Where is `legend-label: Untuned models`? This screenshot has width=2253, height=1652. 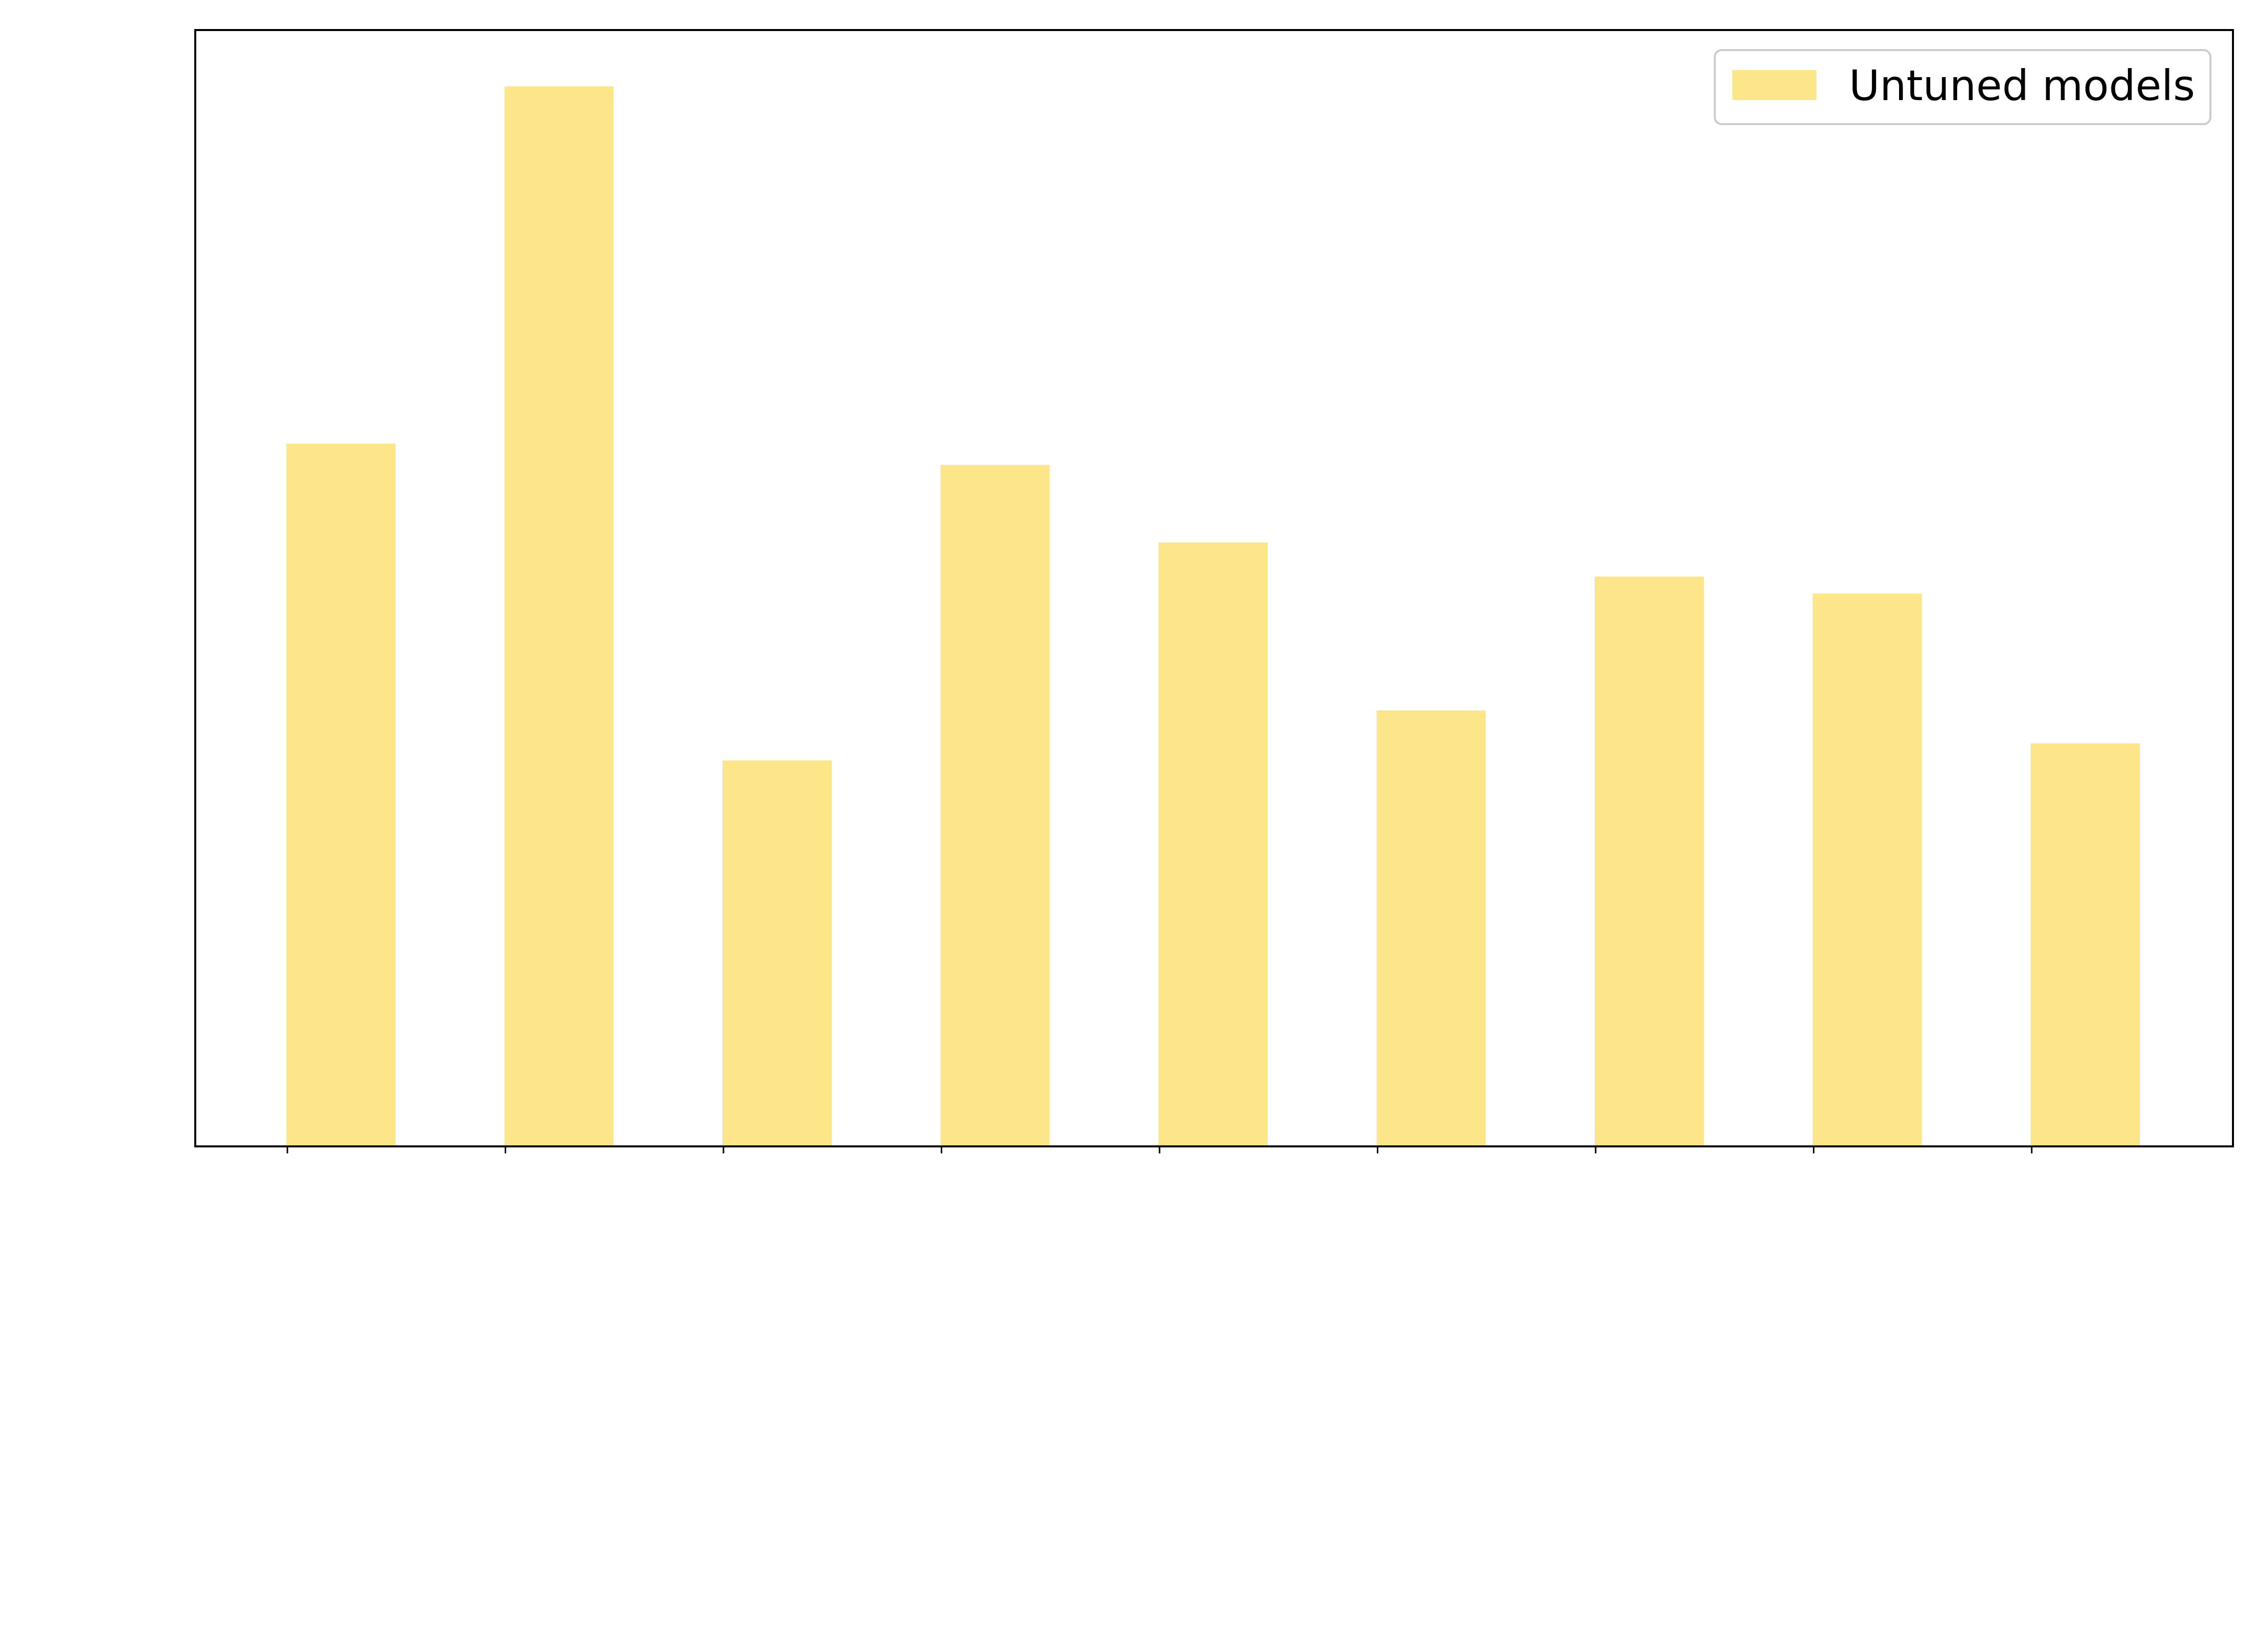 legend-label: Untuned models is located at coordinates (2022, 85).